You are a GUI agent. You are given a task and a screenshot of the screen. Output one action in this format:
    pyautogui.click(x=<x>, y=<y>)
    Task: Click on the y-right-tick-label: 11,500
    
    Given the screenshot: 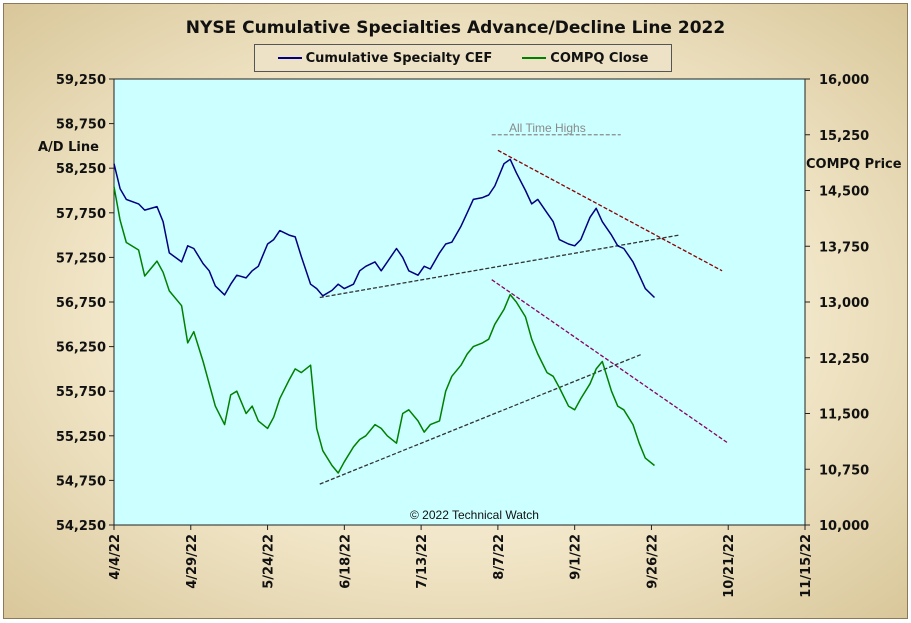 What is the action you would take?
    pyautogui.click(x=844, y=415)
    